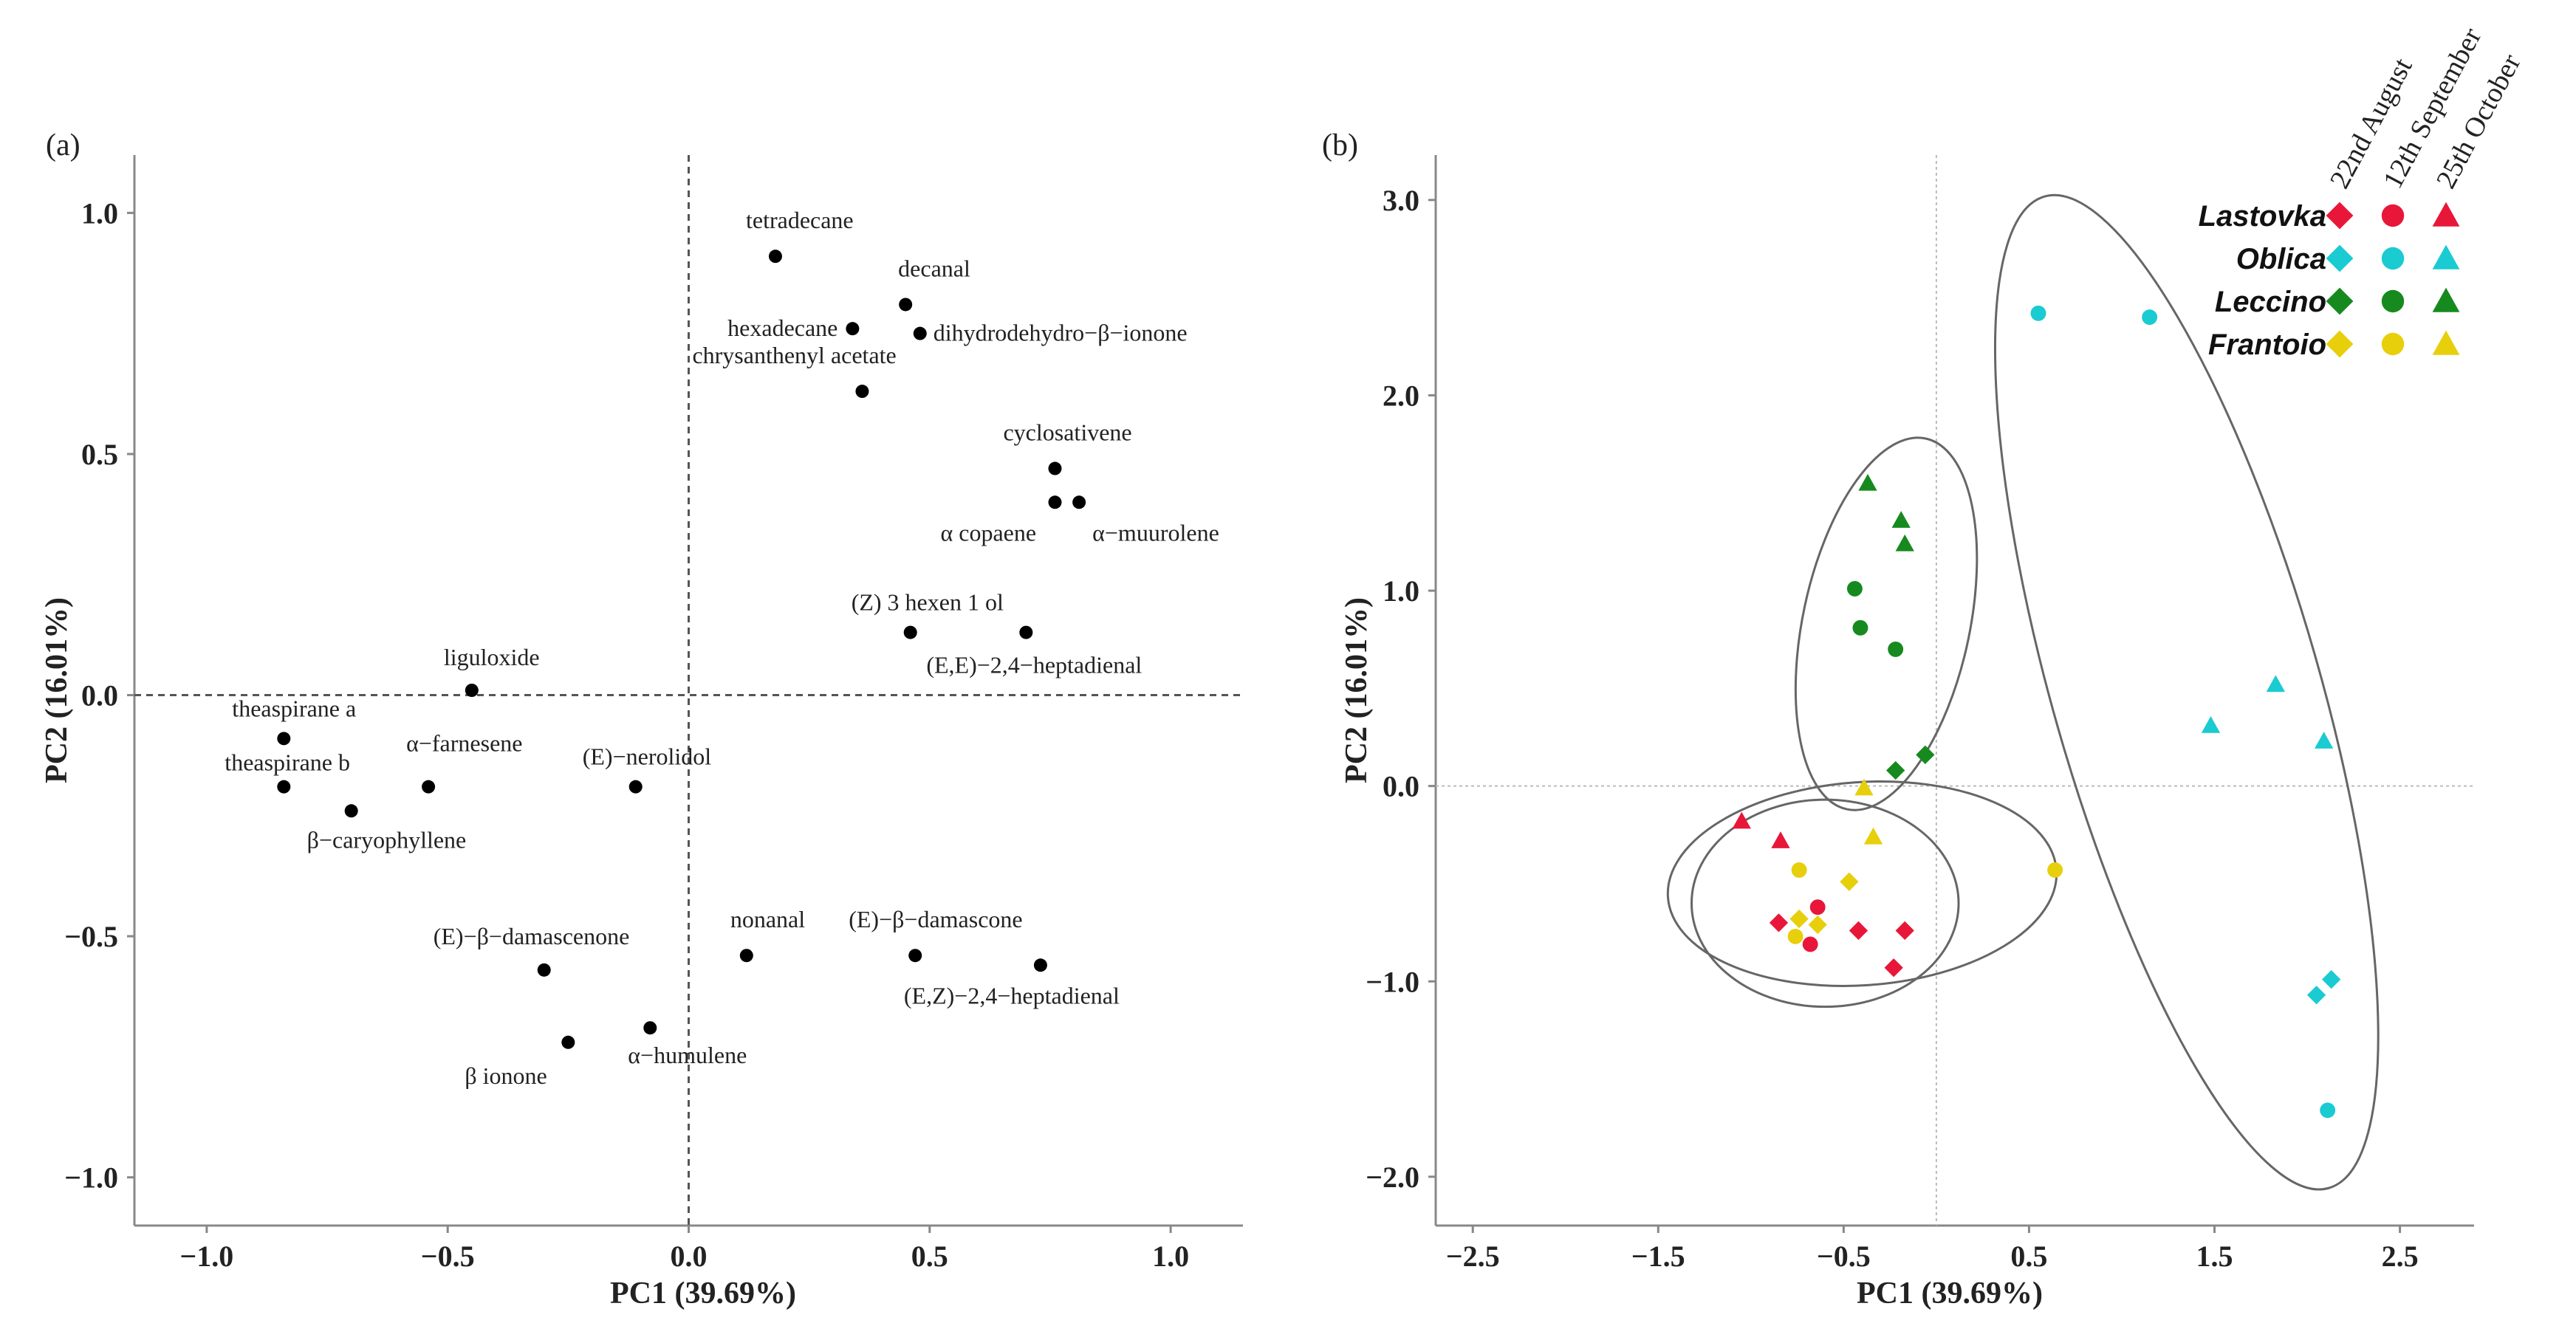 Image resolution: width=2576 pixels, height=1340 pixels. Describe the element at coordinates (1034, 665) in the screenshot. I see `point-label-e-e-2-4-heptadienal: (E,E)−2,4−heptadienal` at that location.